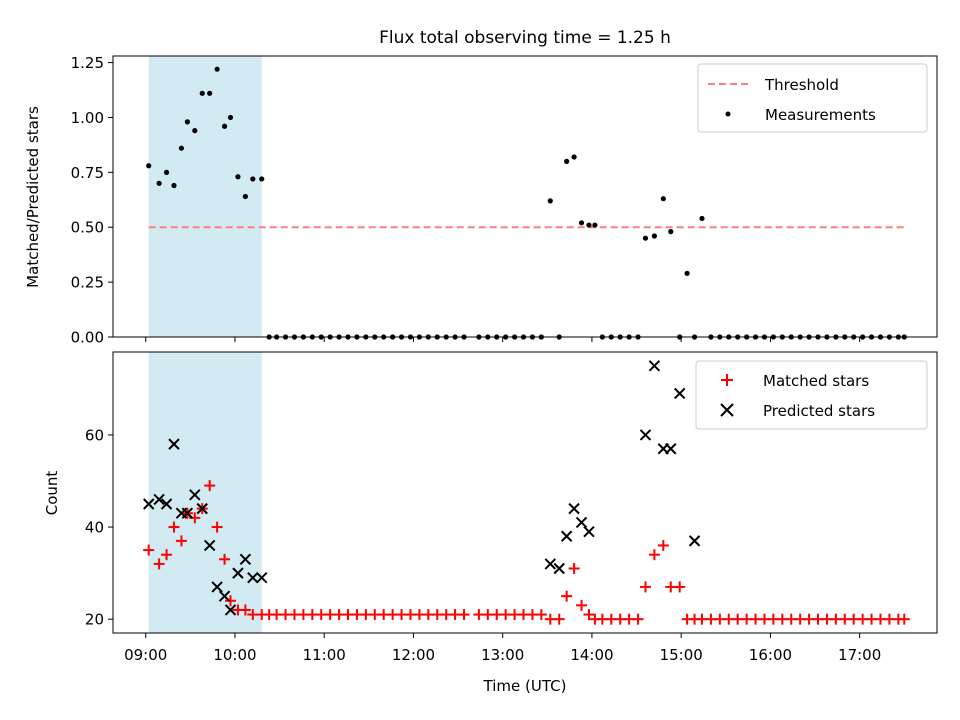 The image size is (960, 720). Describe the element at coordinates (816, 381) in the screenshot. I see `legend-matched-label: Matched stars` at that location.